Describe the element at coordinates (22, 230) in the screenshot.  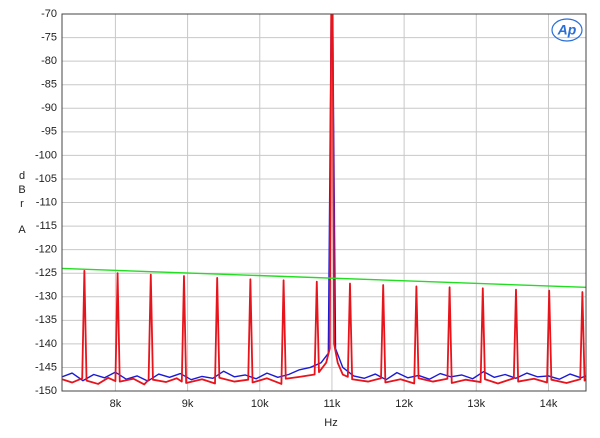
I see `y-axis-label: A` at that location.